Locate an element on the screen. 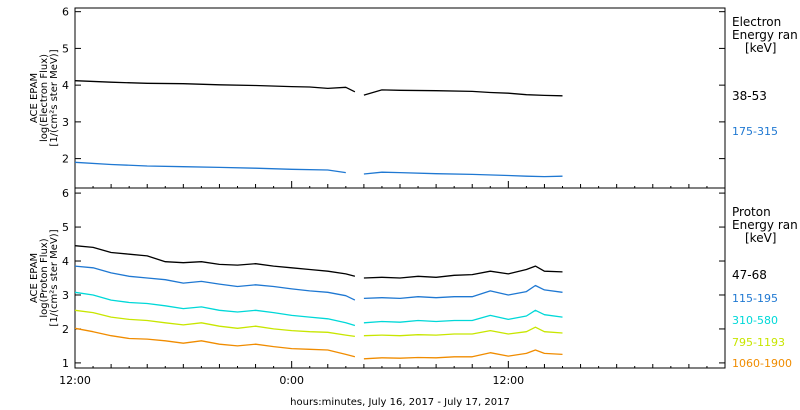 This screenshot has height=410, width=800. electron-ytick-label-5: 5 is located at coordinates (65, 48).